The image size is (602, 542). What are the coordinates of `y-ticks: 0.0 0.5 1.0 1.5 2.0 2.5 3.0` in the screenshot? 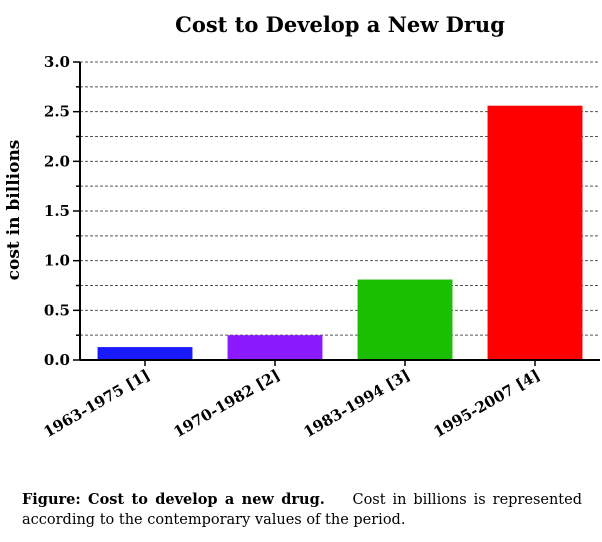 It's located at (62, 211).